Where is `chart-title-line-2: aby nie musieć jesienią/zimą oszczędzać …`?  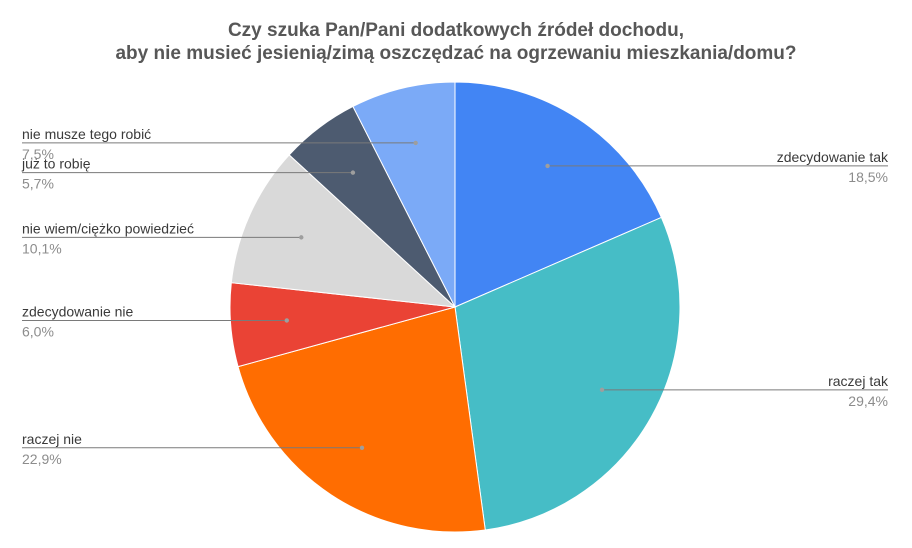
chart-title-line-2: aby nie musieć jesienią/zimą oszczędzać … is located at coordinates (455, 53).